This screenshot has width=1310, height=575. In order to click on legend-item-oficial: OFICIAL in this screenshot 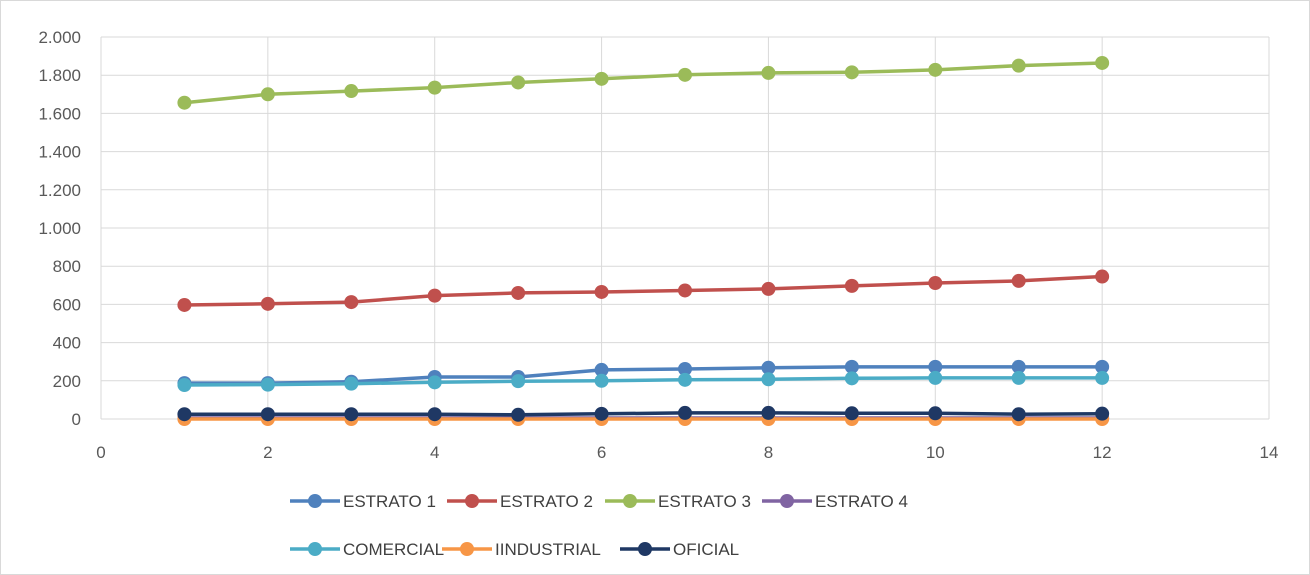, I will do `click(679, 549)`.